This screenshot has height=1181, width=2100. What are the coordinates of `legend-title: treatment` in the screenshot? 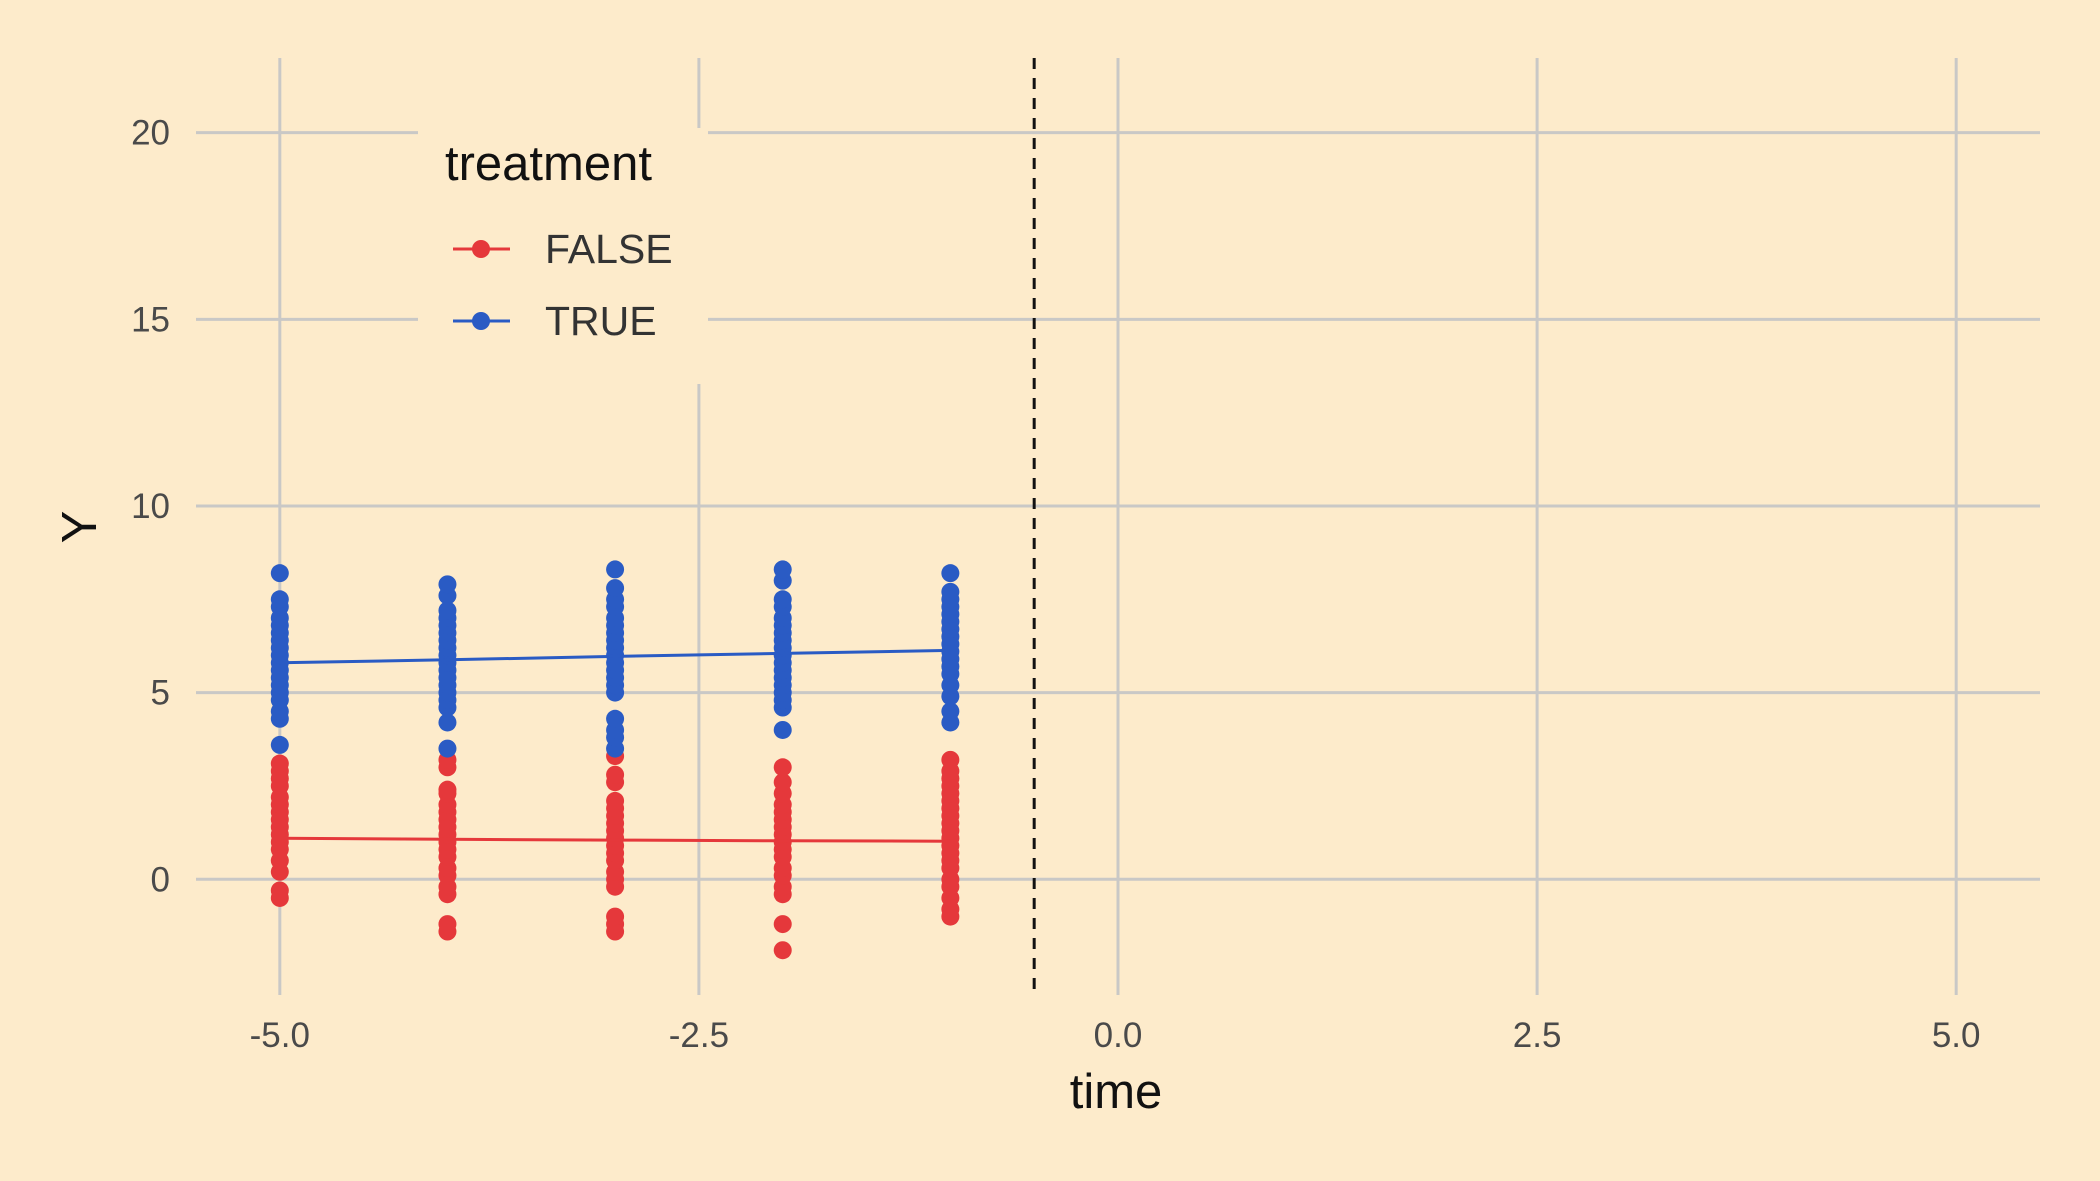 It's located at (548, 164).